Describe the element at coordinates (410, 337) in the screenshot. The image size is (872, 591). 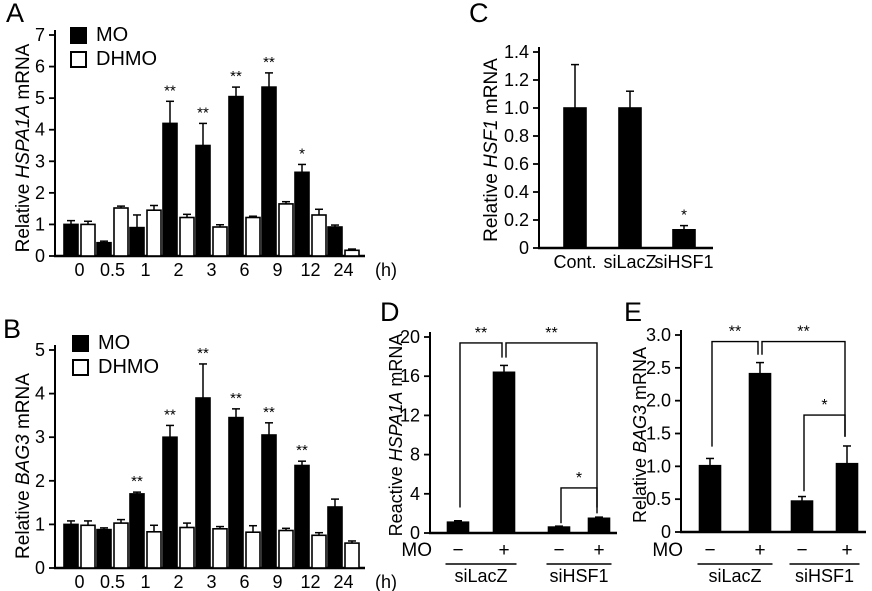
I see `y-tick-label: 20` at that location.